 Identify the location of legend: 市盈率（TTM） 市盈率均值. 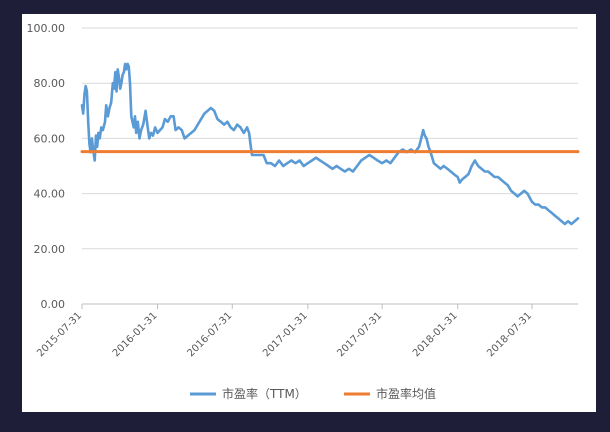
(313, 393).